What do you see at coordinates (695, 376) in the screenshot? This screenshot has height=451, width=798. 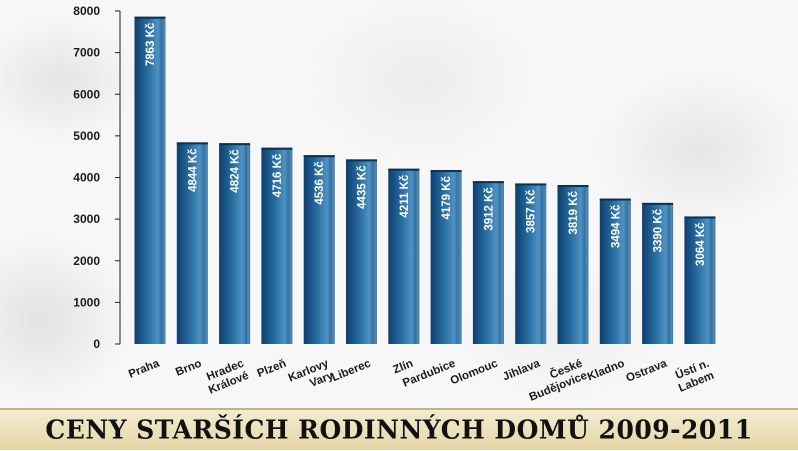 I see `x-tick-label: Ústí n.Labem` at bounding box center [695, 376].